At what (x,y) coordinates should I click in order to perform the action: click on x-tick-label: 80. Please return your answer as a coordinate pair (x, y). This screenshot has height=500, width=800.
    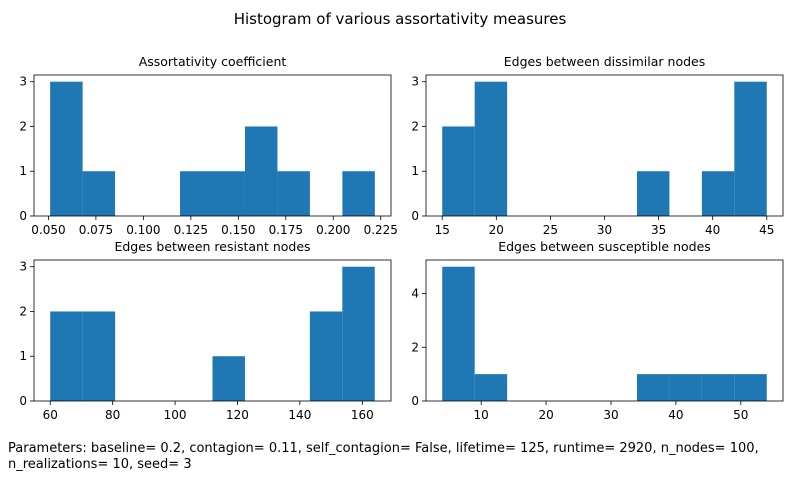
    Looking at the image, I should click on (112, 415).